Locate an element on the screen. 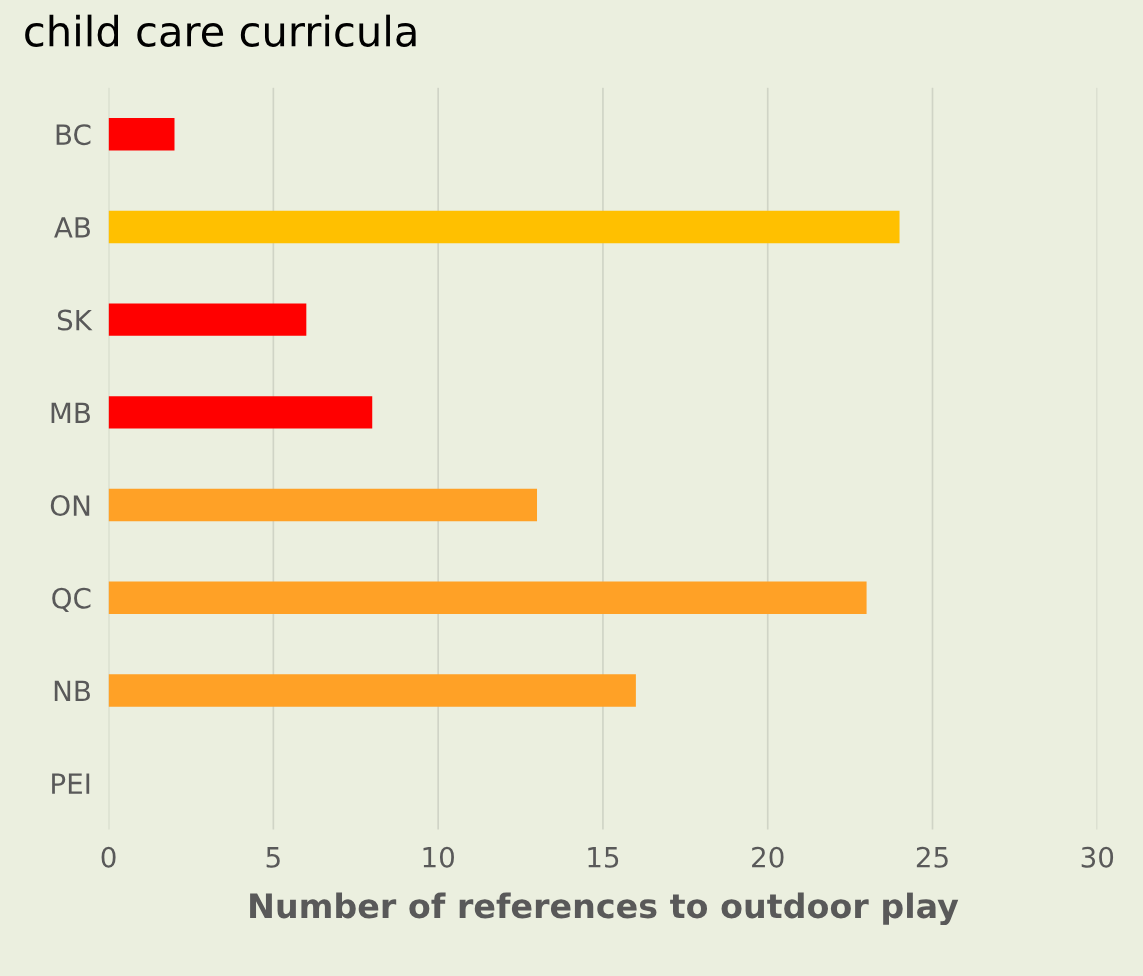 Image resolution: width=1143 pixels, height=976 pixels. y-tick-label: NB is located at coordinates (72, 691).